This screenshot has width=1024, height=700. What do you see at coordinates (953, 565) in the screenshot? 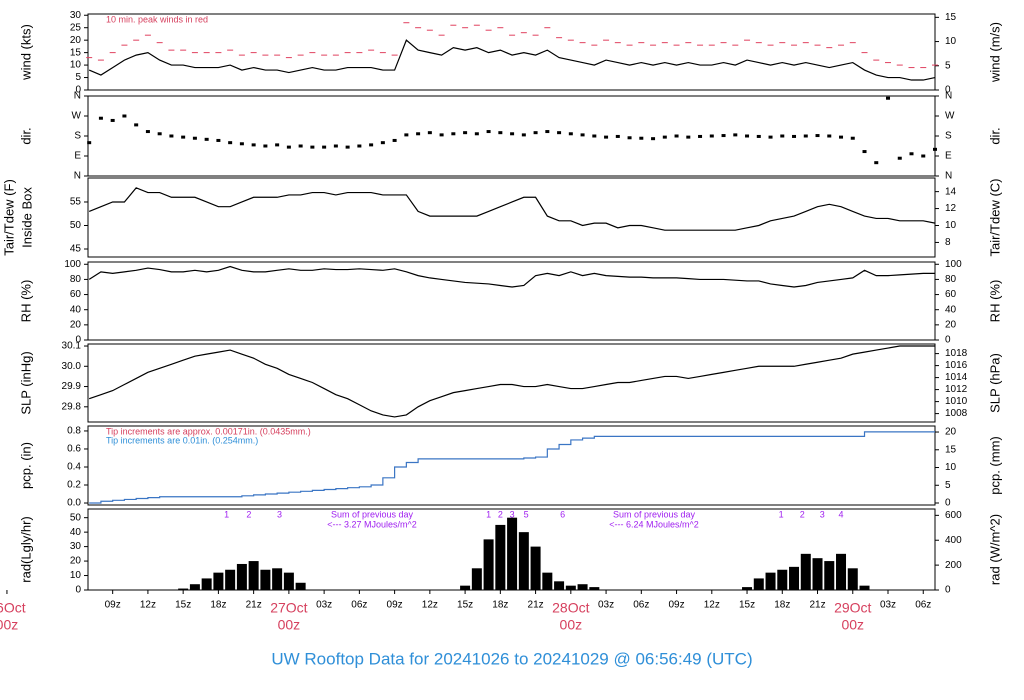
I see `y2-tick-label: 200` at bounding box center [953, 565].